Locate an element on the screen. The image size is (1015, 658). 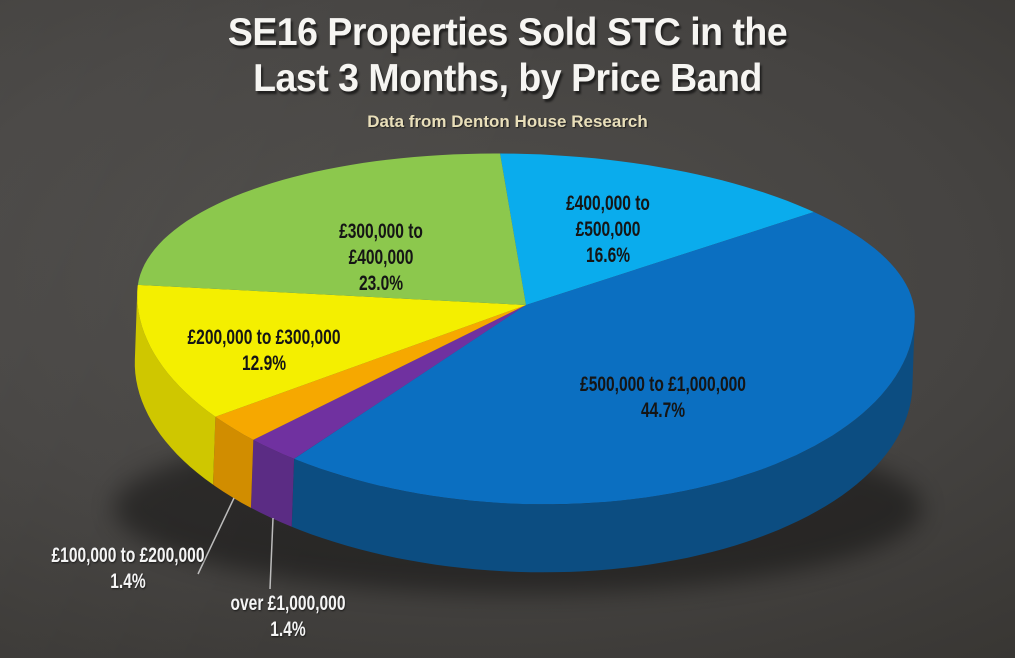
slice-label-3: £100,000 to £200,000 1.4% is located at coordinates (128, 569).